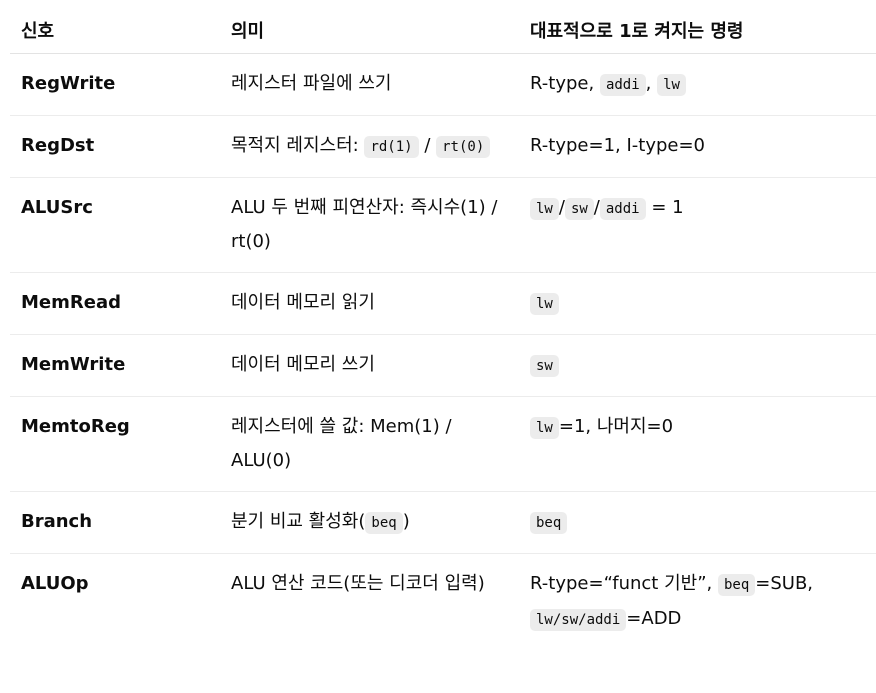  What do you see at coordinates (341, 443) in the screenshot?
I see `cell-text: 레지스터에 쓸 값: Mem(1) / ALU(0)` at bounding box center [341, 443].